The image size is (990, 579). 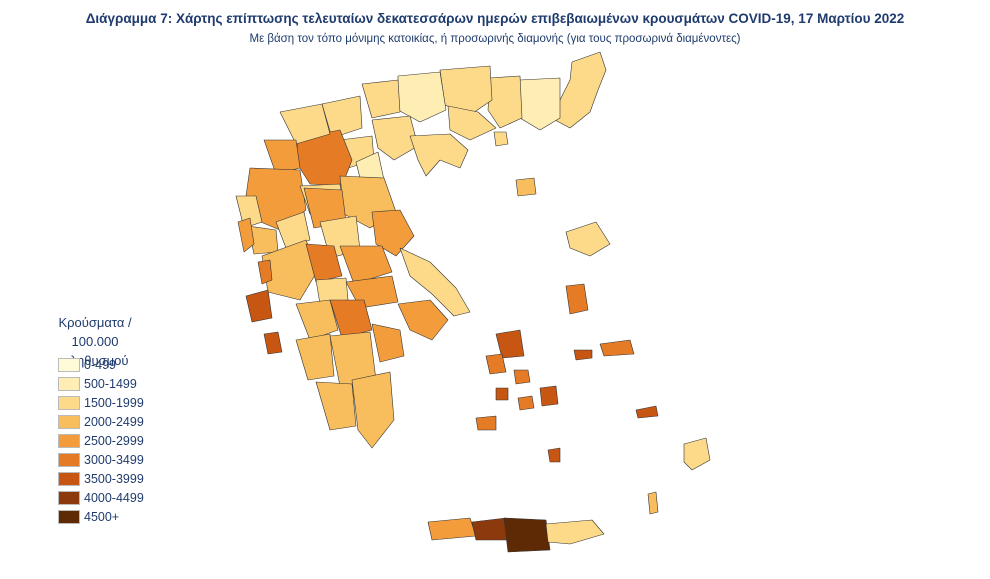 What do you see at coordinates (505, 102) in the screenshot?
I see `region-xanthi` at bounding box center [505, 102].